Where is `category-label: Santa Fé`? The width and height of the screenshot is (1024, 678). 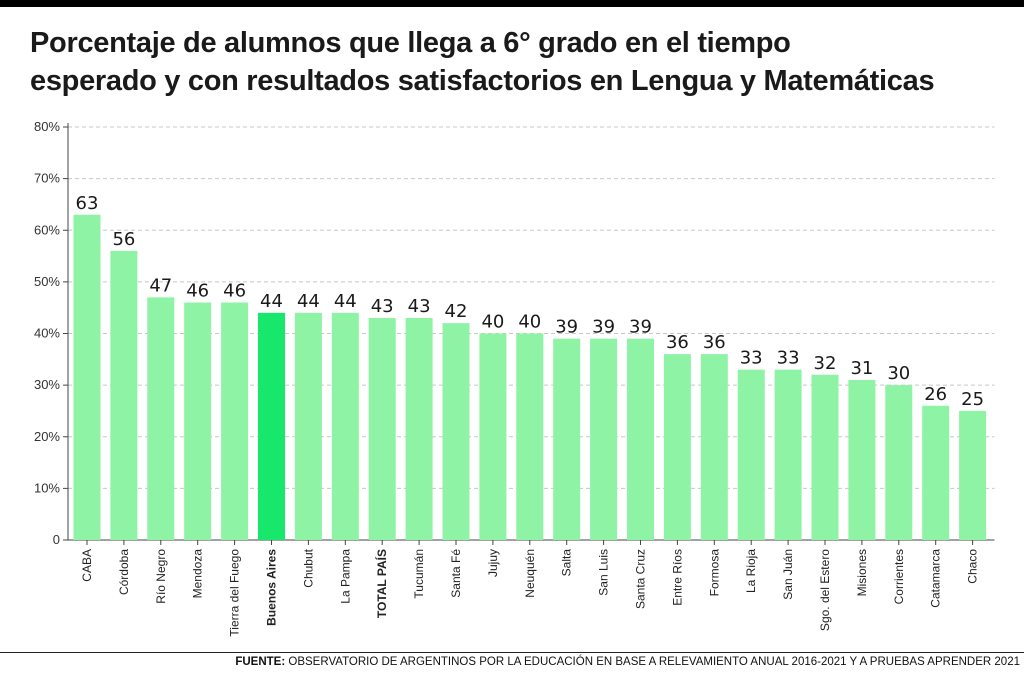
category-label: Santa Fé is located at coordinates (456, 573).